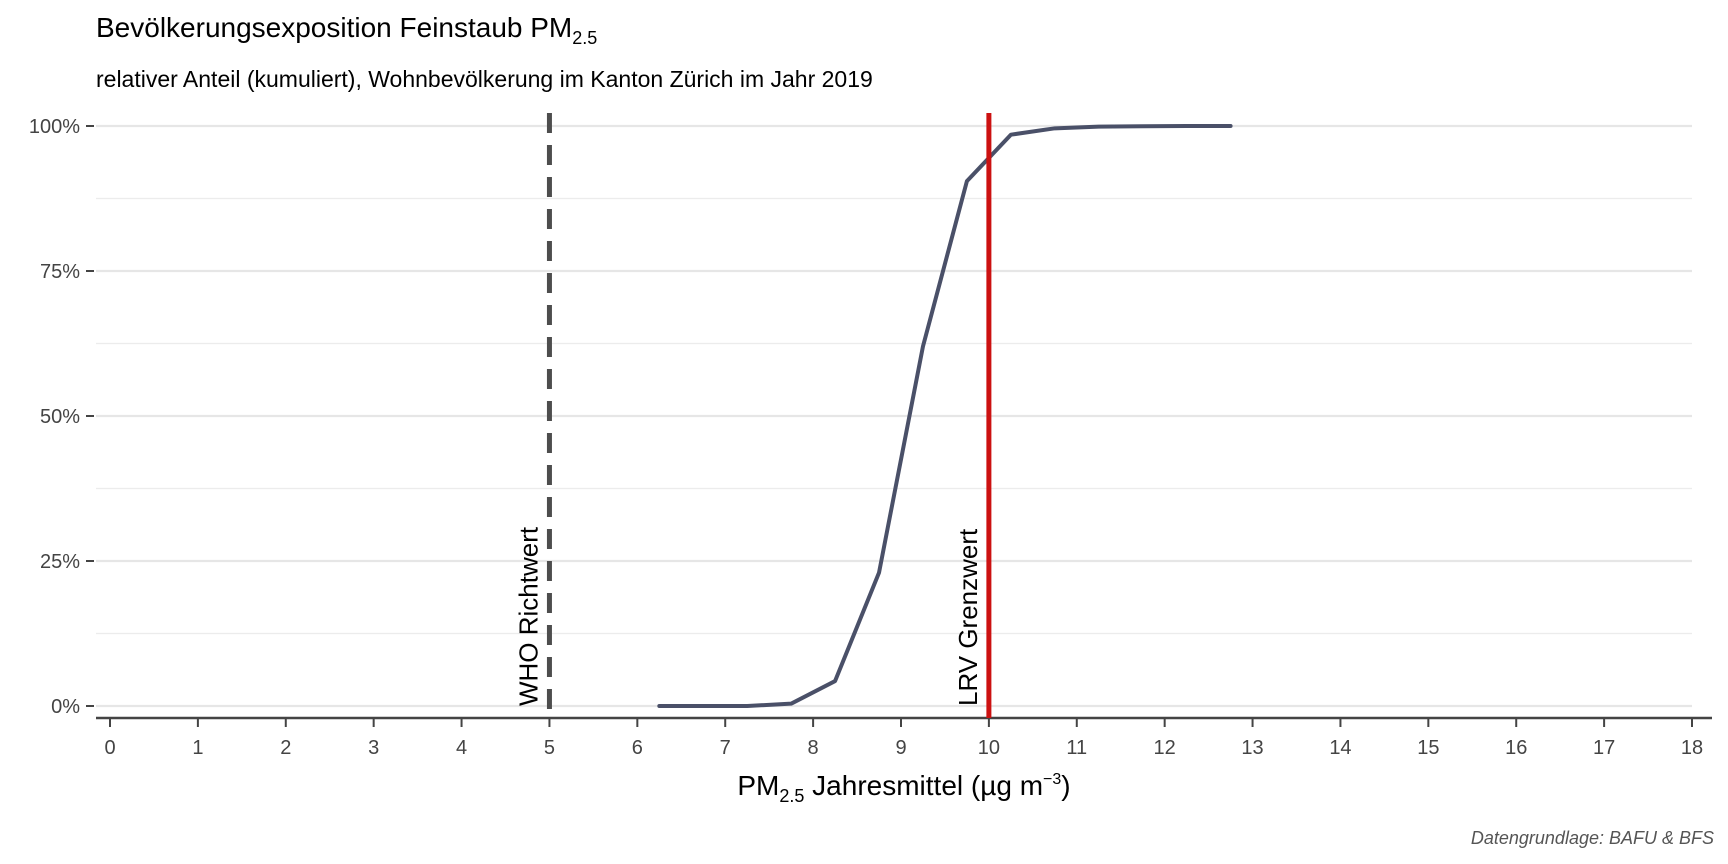  Describe the element at coordinates (373, 748) in the screenshot. I see `x-tick-label: 3` at that location.